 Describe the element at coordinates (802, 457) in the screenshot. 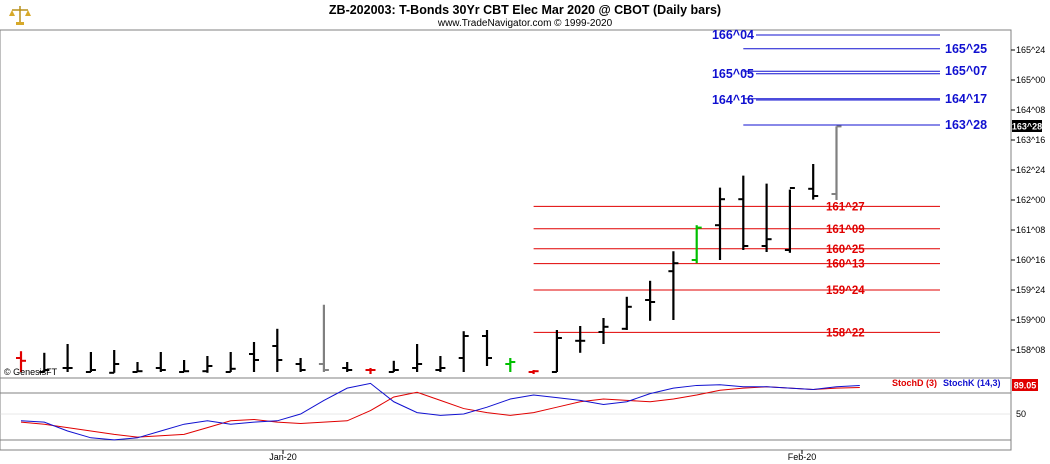

I see `date-tick-label: Feb-20` at that location.